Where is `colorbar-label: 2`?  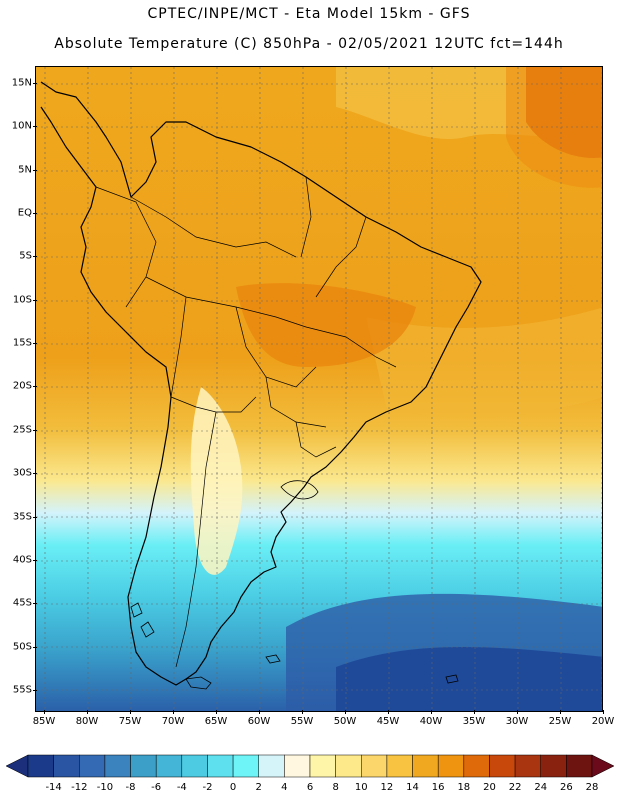
colorbar-label: 2 is located at coordinates (258, 787).